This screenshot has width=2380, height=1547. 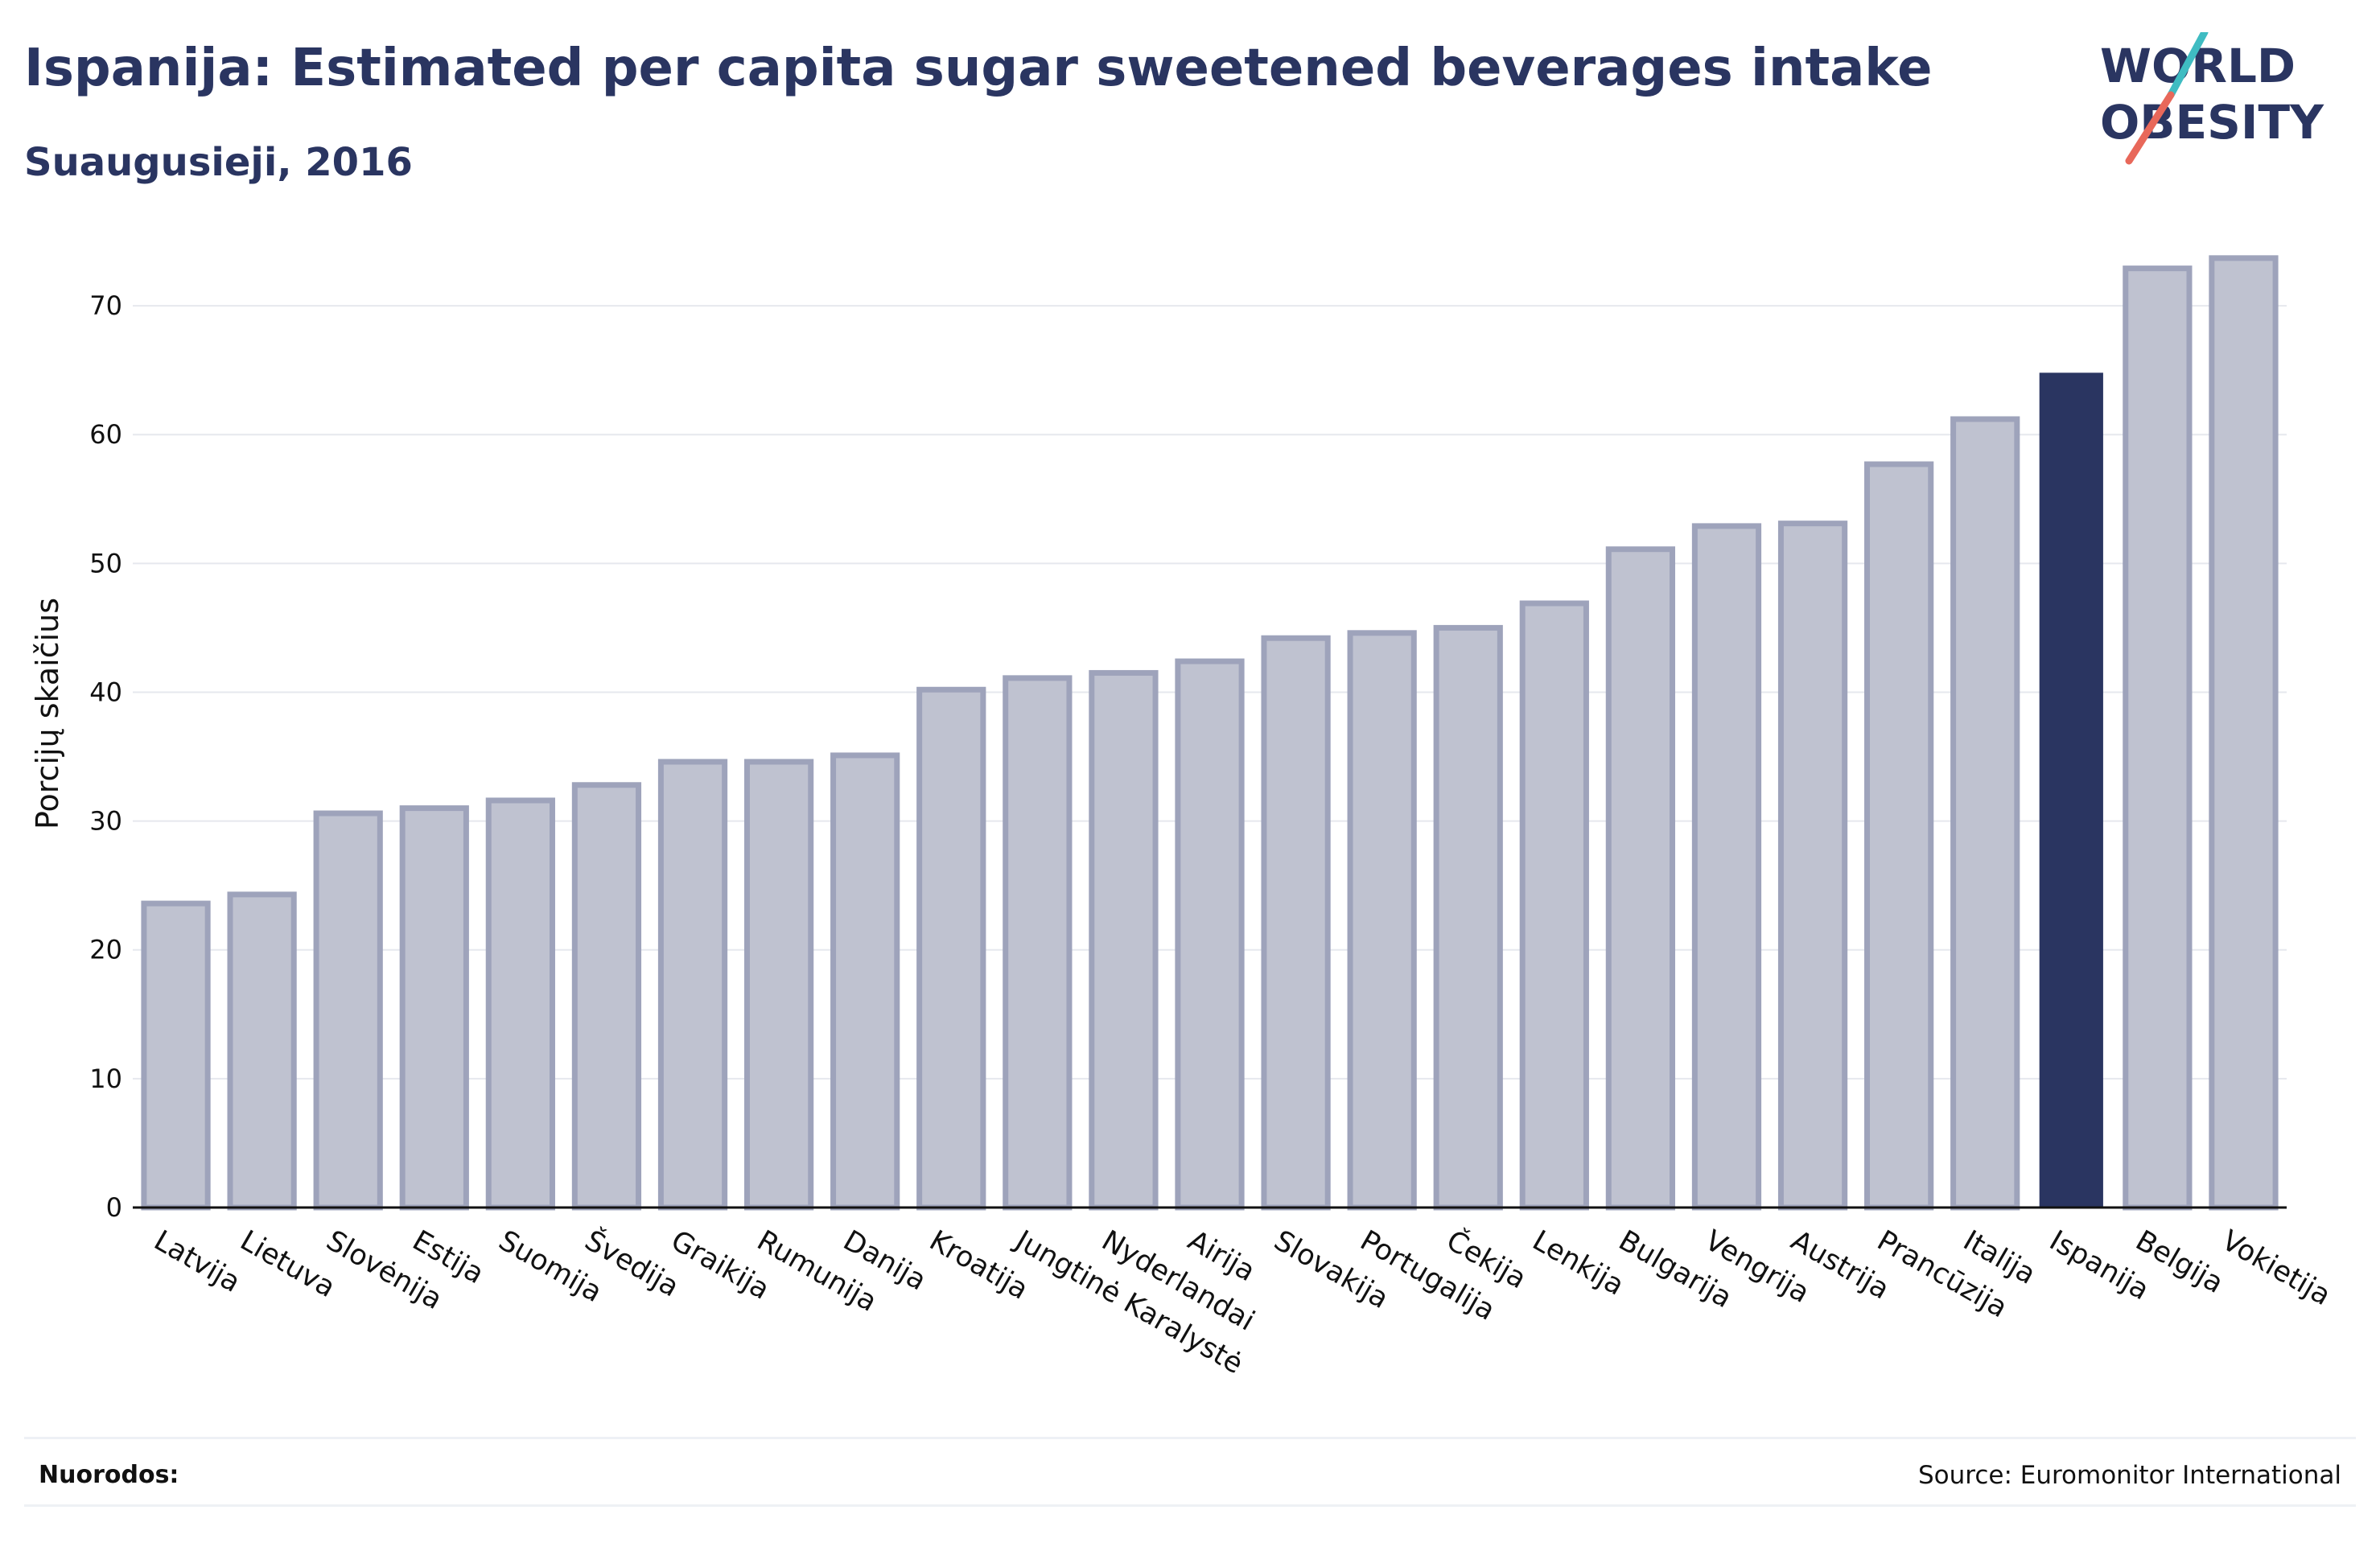 What do you see at coordinates (105, 692) in the screenshot?
I see `y-tick-label: 40` at bounding box center [105, 692].